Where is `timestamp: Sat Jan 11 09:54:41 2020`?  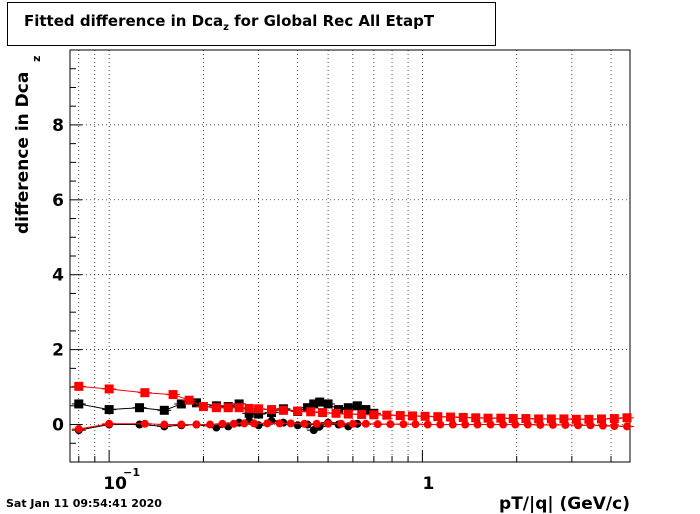
timestamp: Sat Jan 11 09:54:41 2020 is located at coordinates (84, 503).